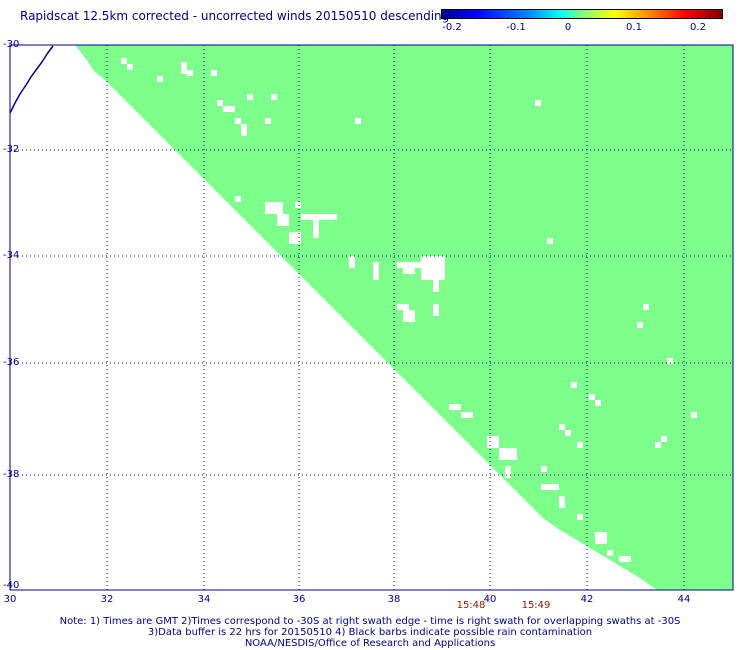  I want to click on lon-tick-label: 36, so click(299, 599).